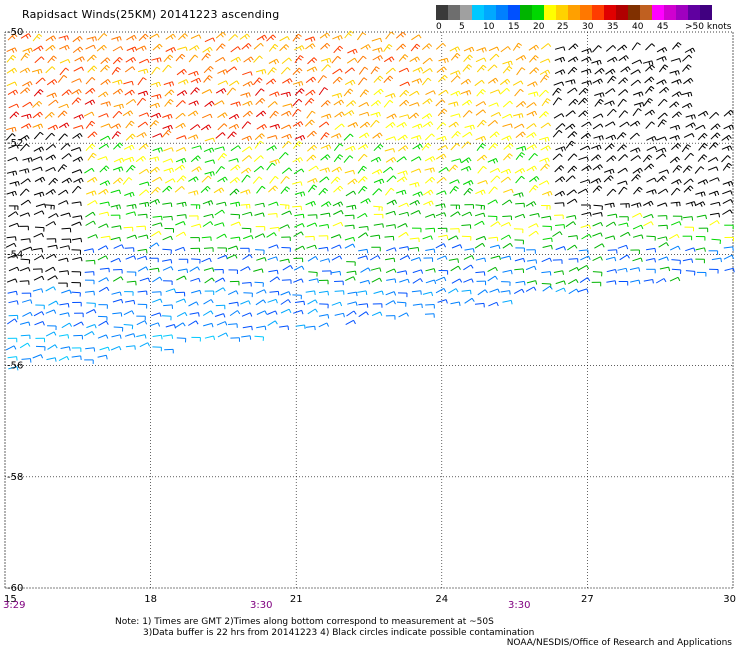 This screenshot has height=650, width=740. I want to click on legend-swatch, so click(478, 12).